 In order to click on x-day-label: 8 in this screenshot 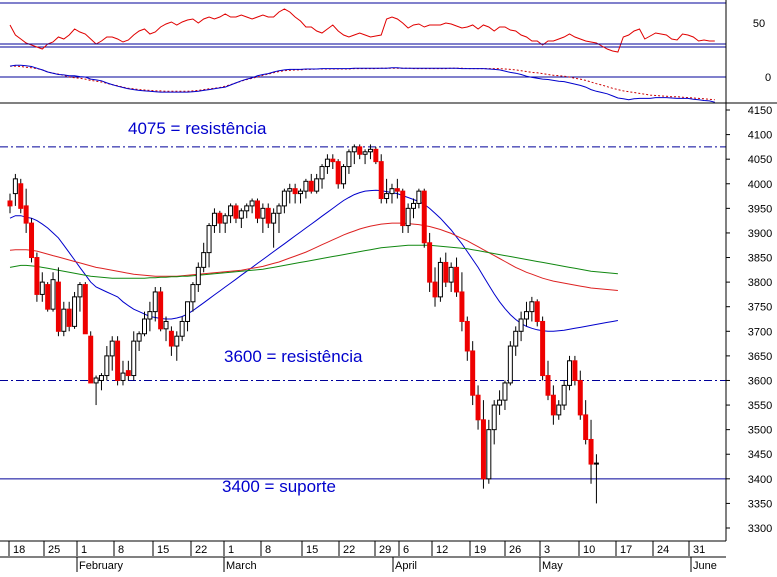, I will do `click(121, 550)`.